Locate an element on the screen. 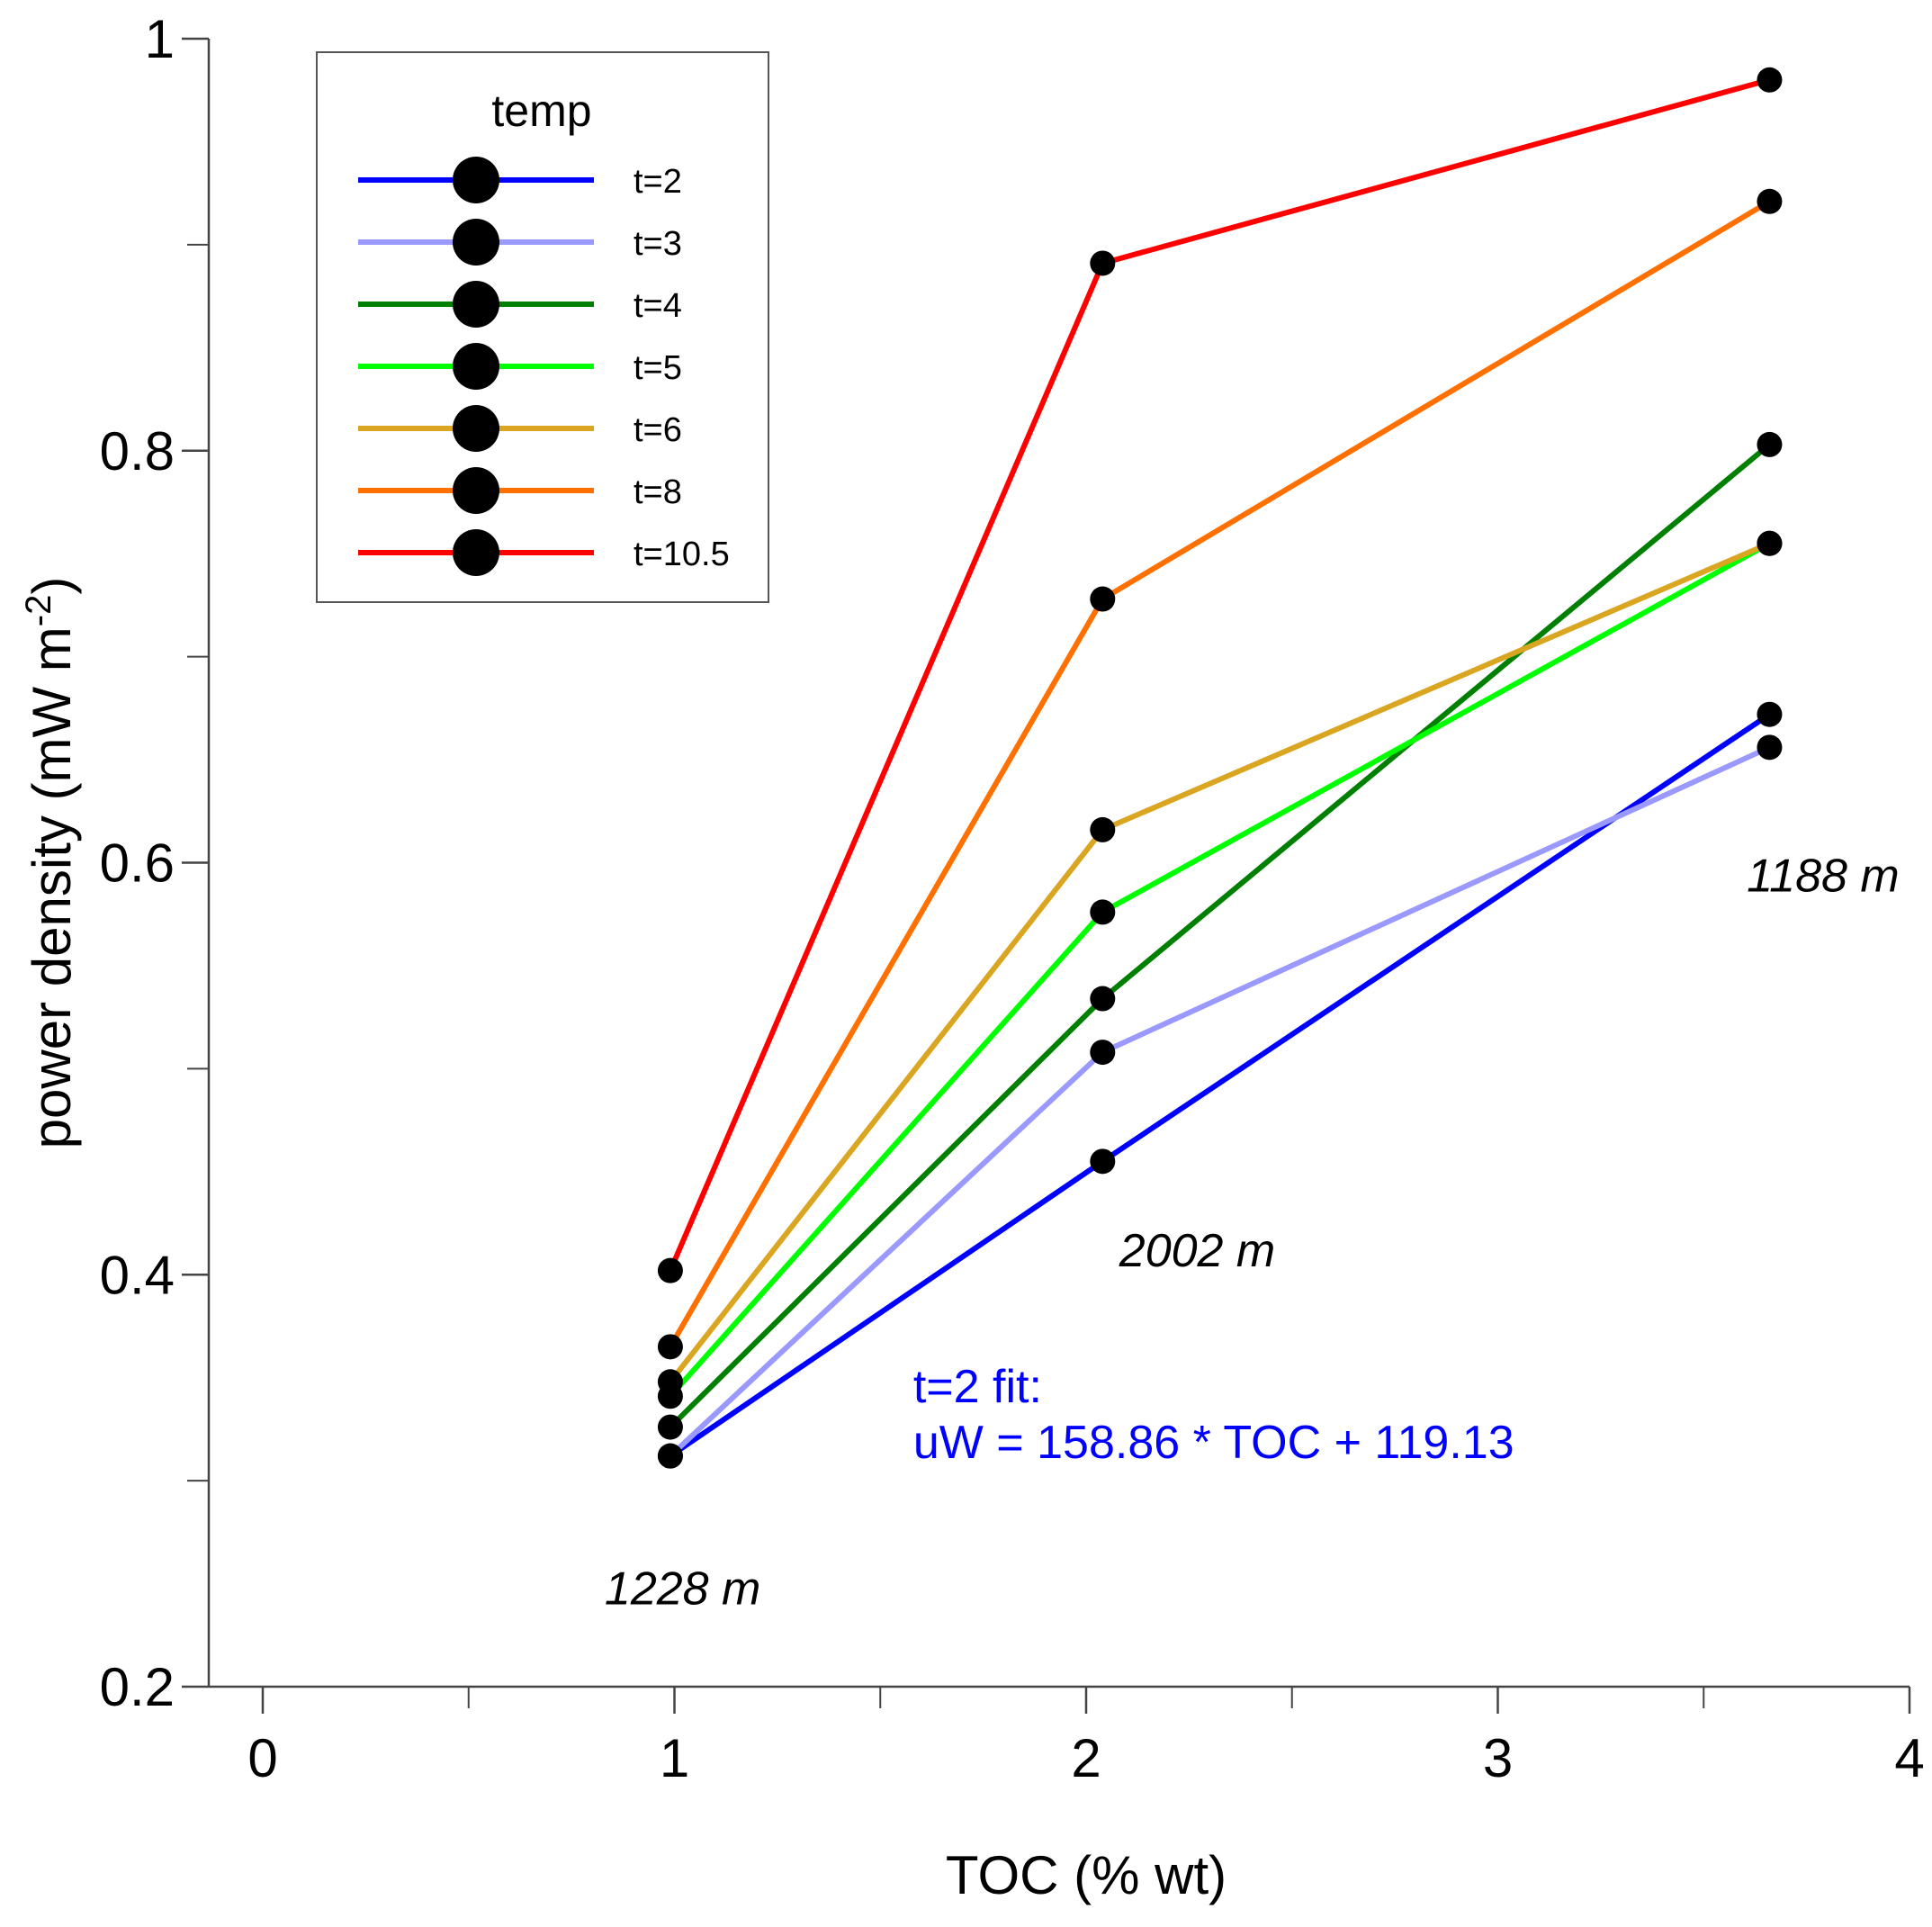  y-axis-title-close: ) is located at coordinates (52, 586).